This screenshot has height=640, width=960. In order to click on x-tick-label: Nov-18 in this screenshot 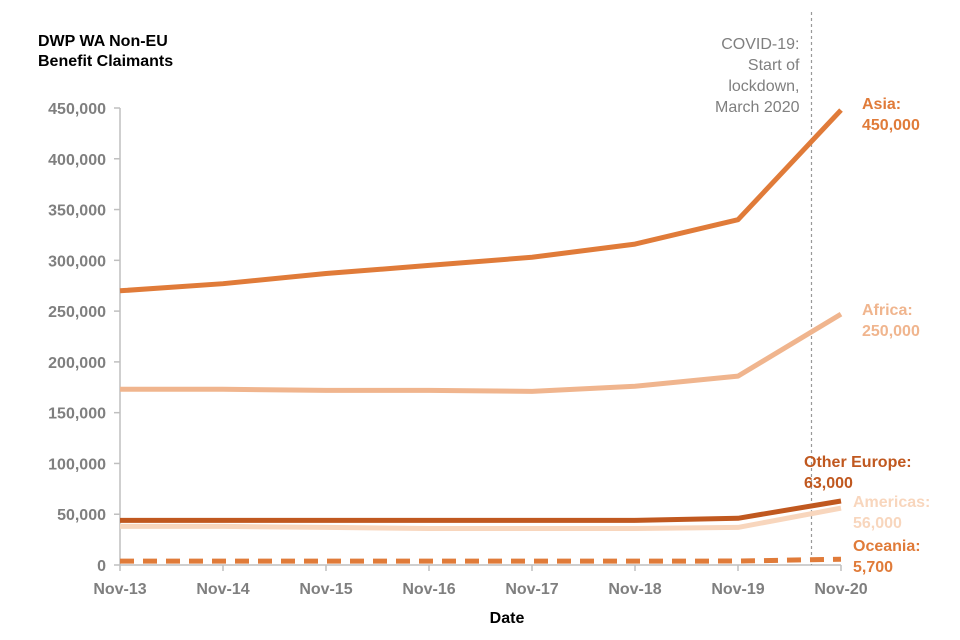, I will do `click(634, 589)`.